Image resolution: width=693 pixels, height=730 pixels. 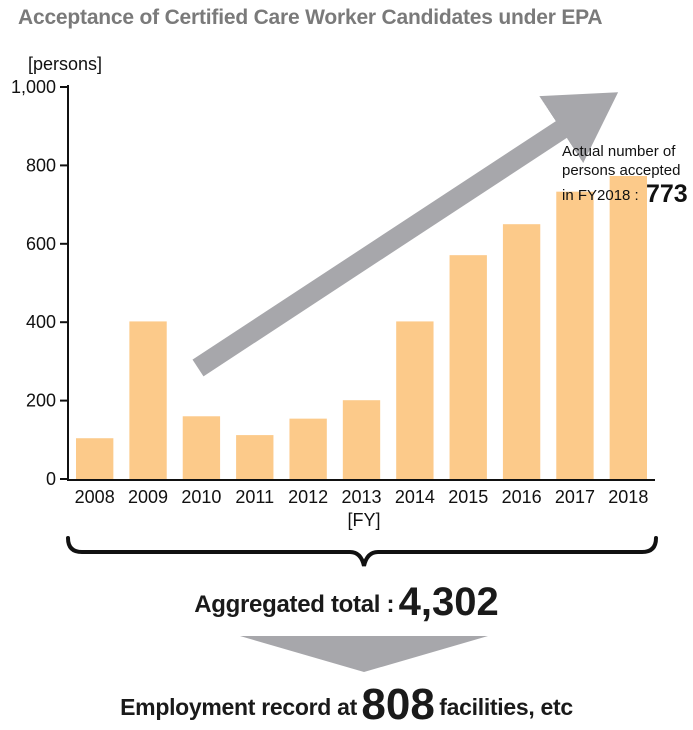 I want to click on x-tick-label: 2014, so click(x=415, y=497).